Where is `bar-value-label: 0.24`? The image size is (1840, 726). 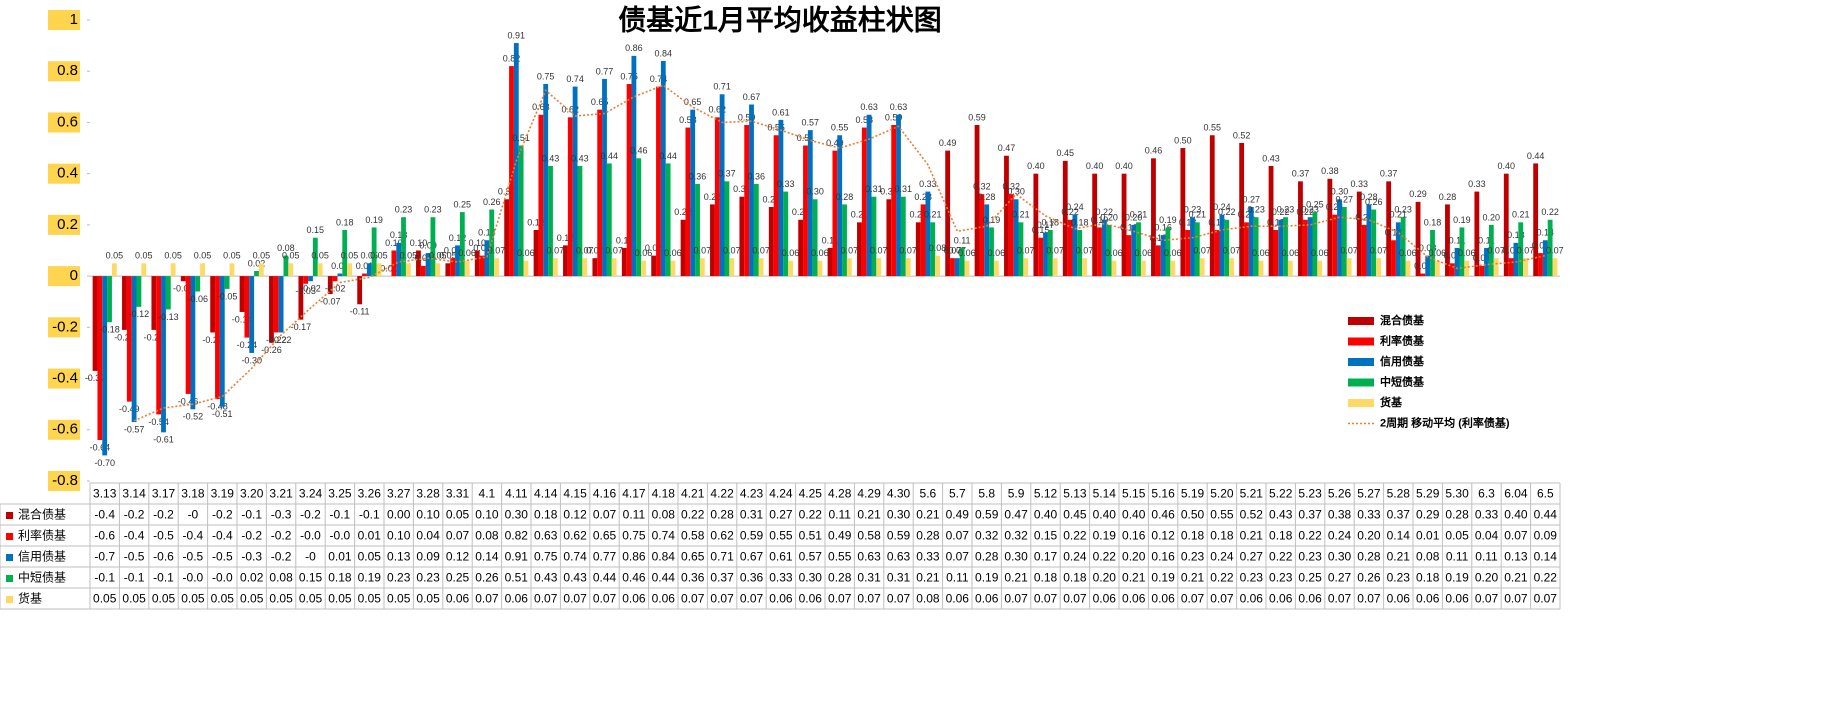
bar-value-label: 0.24 is located at coordinates (1222, 207).